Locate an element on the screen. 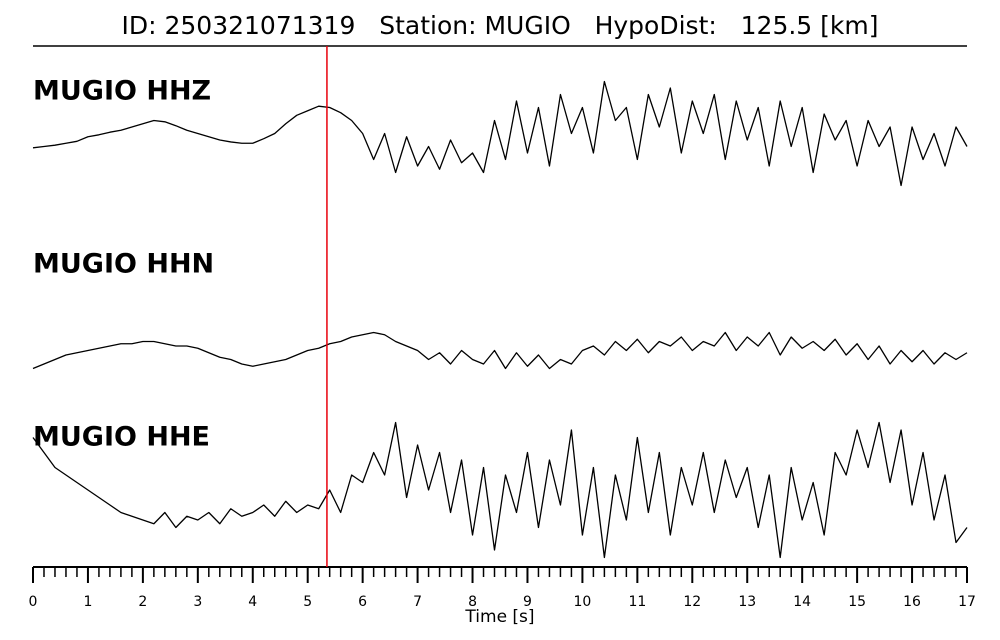 The height and width of the screenshot is (640, 1000). x-tick-label: 7 is located at coordinates (417, 602).